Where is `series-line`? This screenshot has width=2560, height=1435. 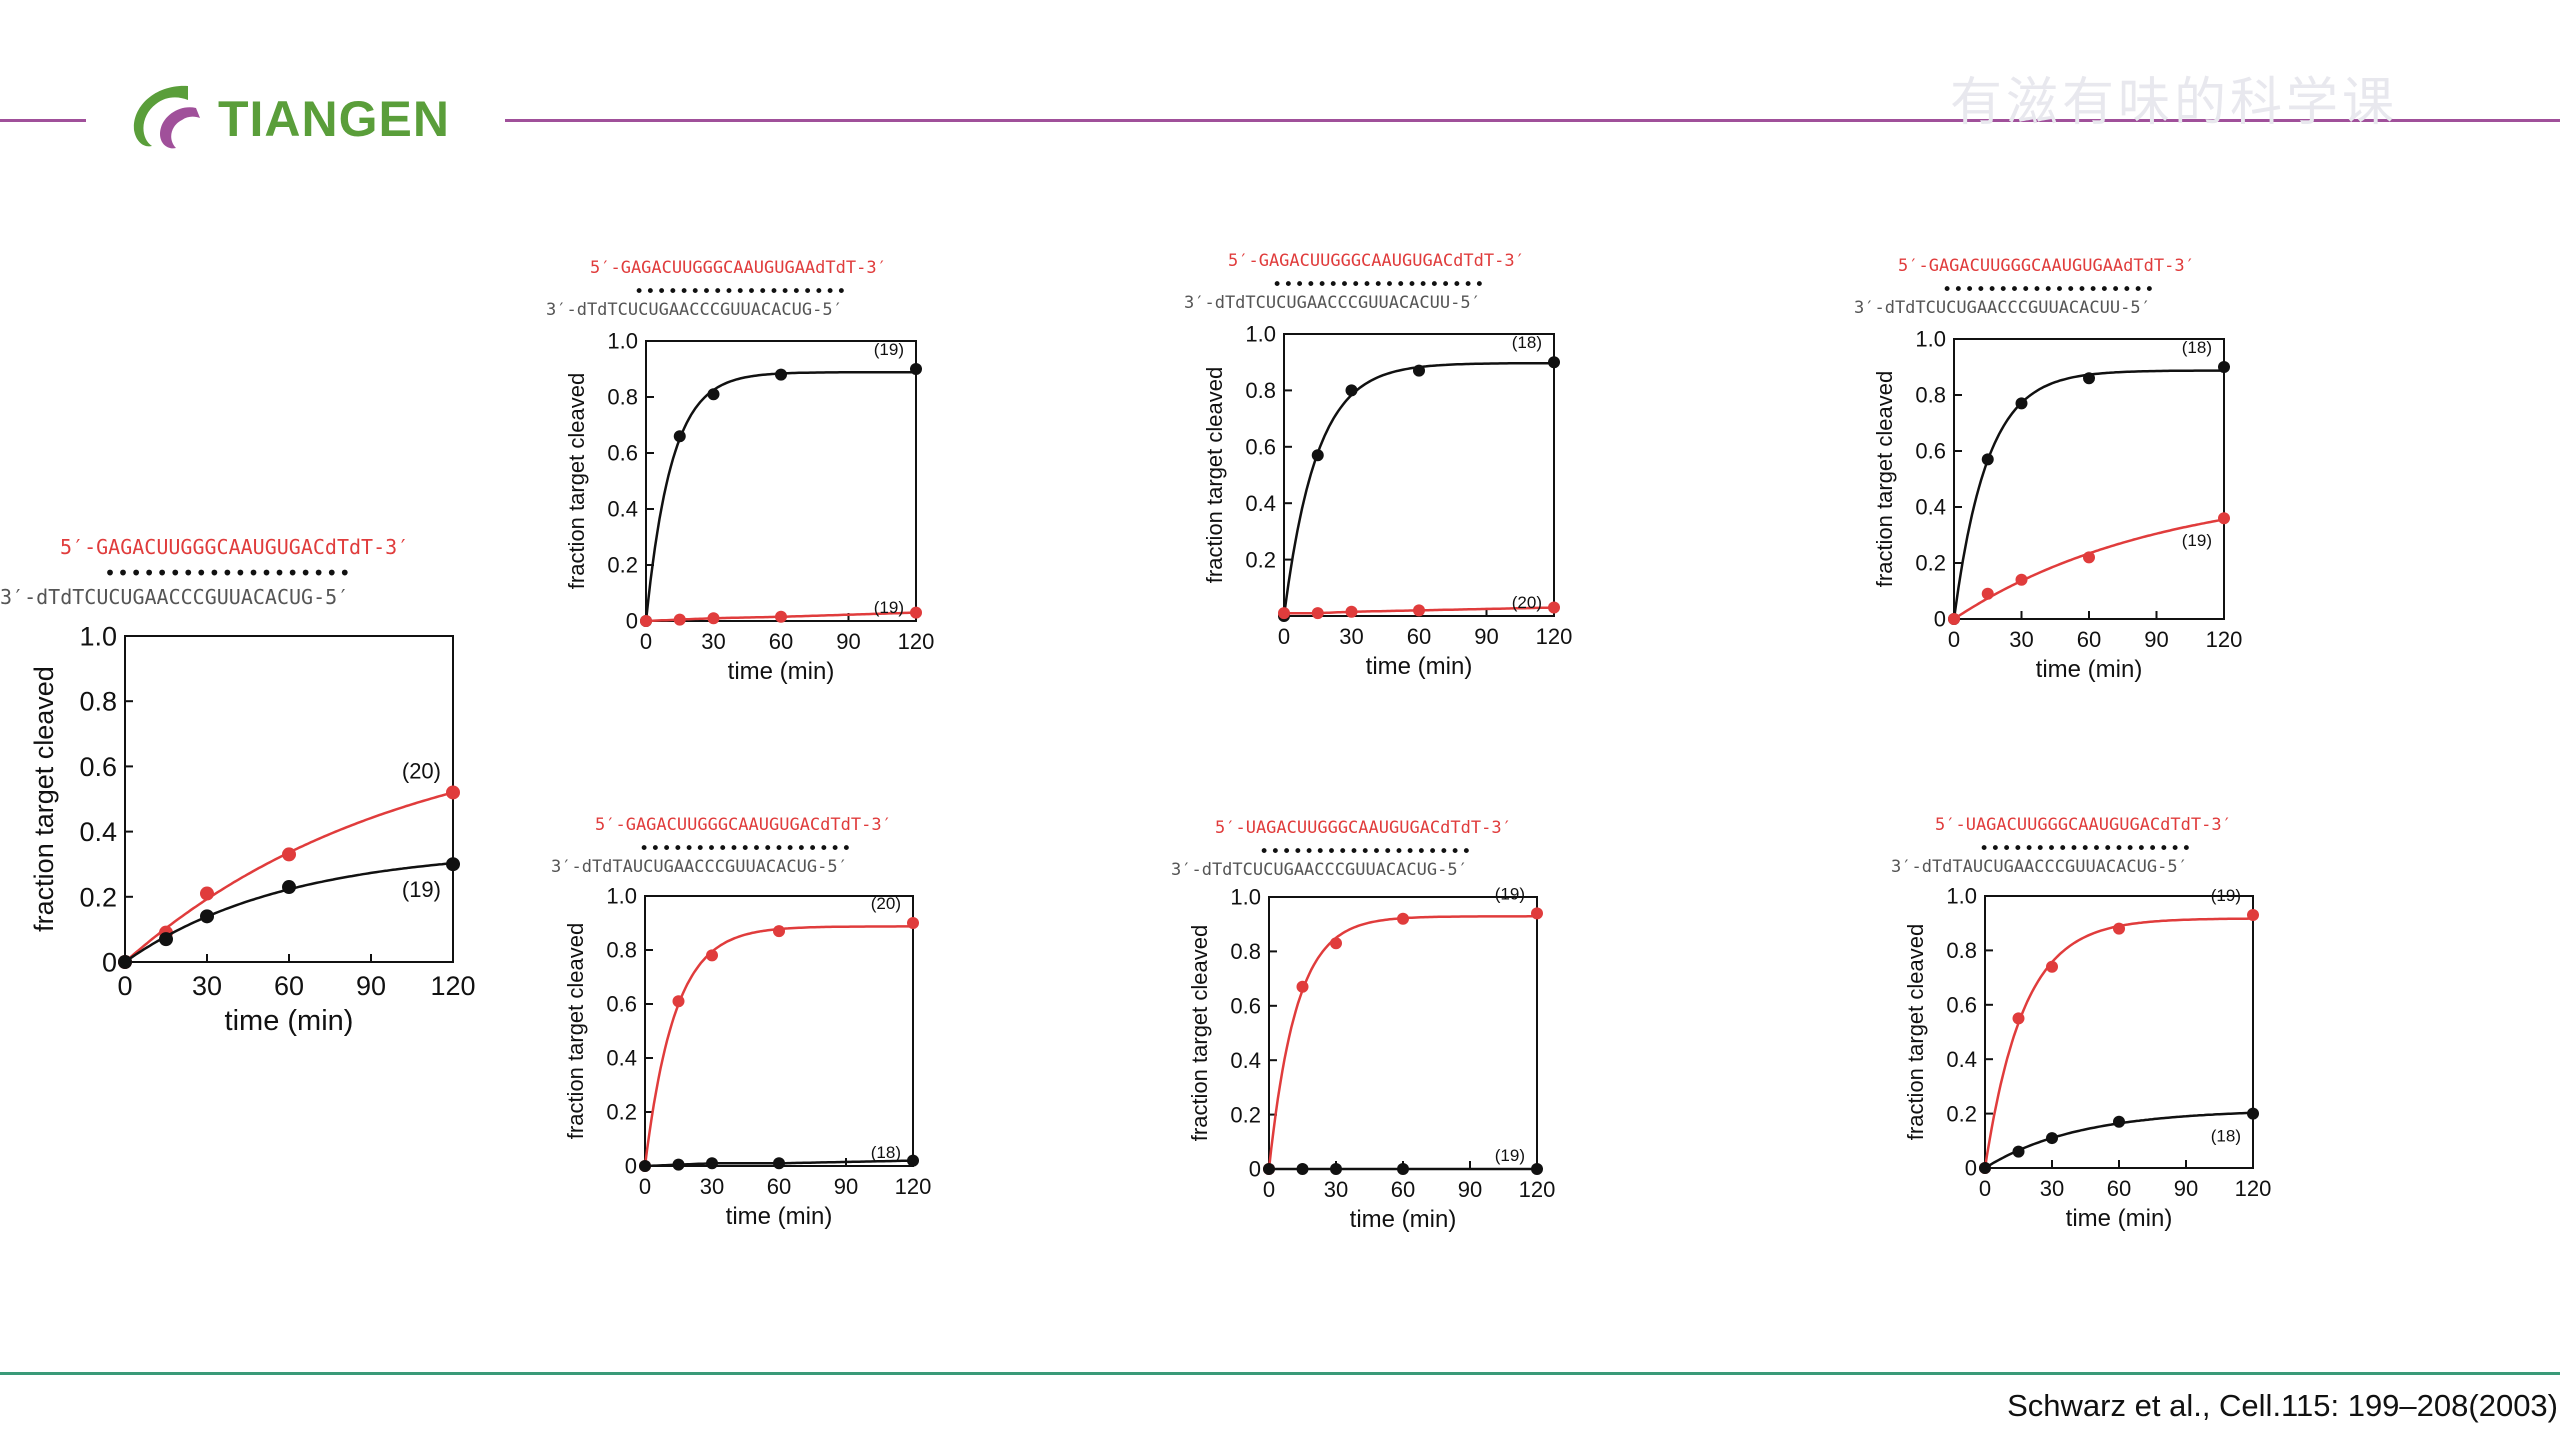
series-line is located at coordinates (778, 1046).